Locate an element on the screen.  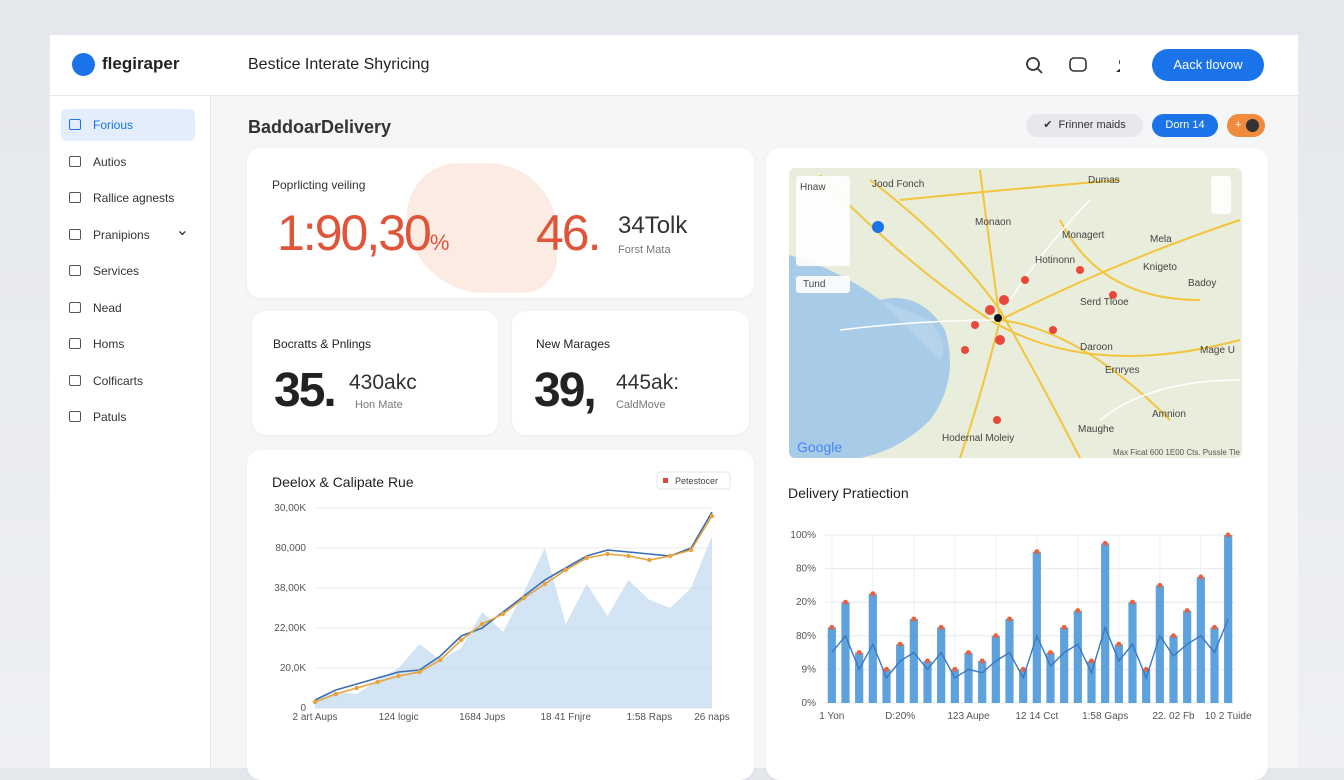
map-label: Ernryes is located at coordinates (1122, 370).